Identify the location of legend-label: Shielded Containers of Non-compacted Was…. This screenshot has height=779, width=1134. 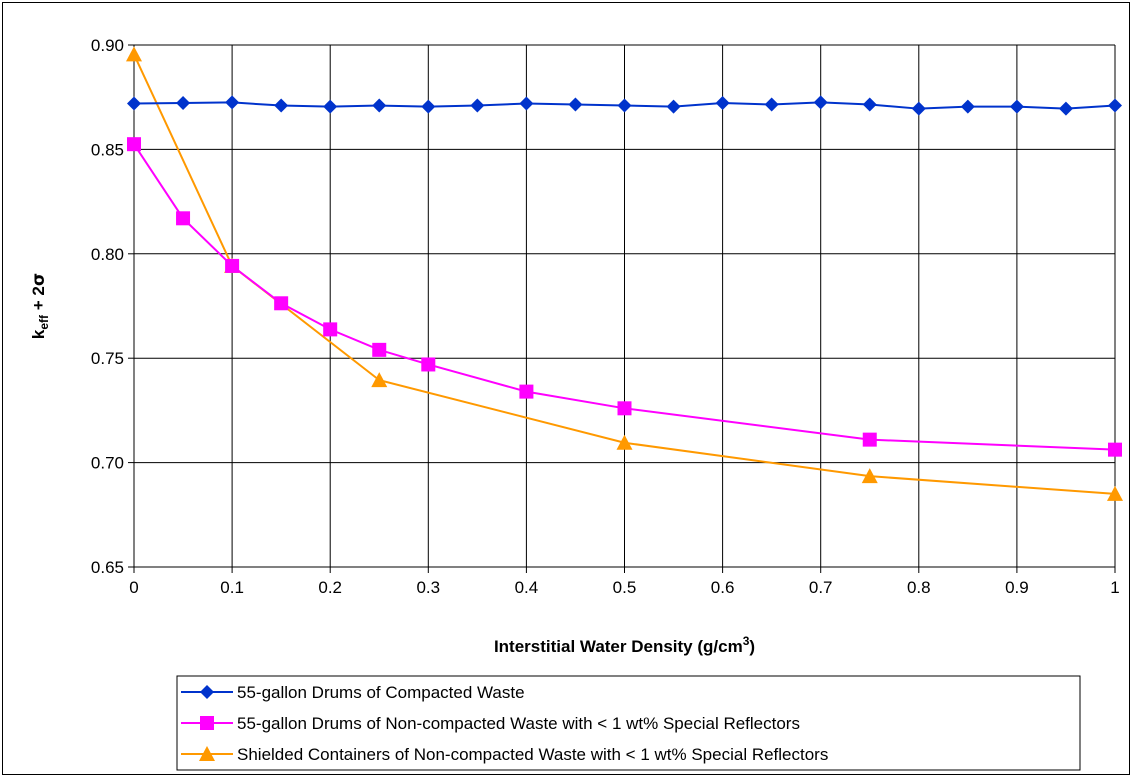
(532, 754).